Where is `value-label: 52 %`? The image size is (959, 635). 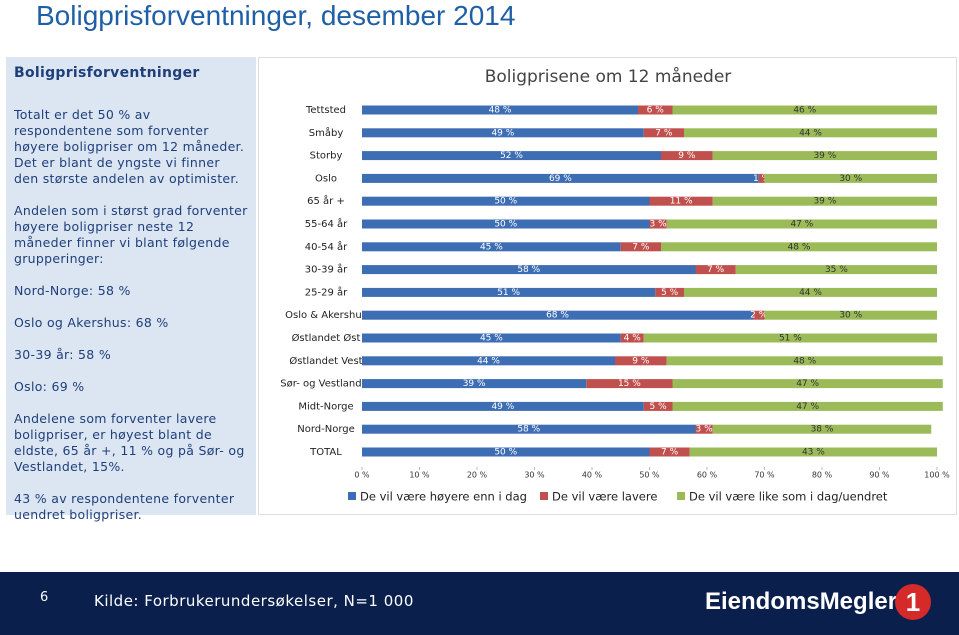
value-label: 52 % is located at coordinates (511, 156).